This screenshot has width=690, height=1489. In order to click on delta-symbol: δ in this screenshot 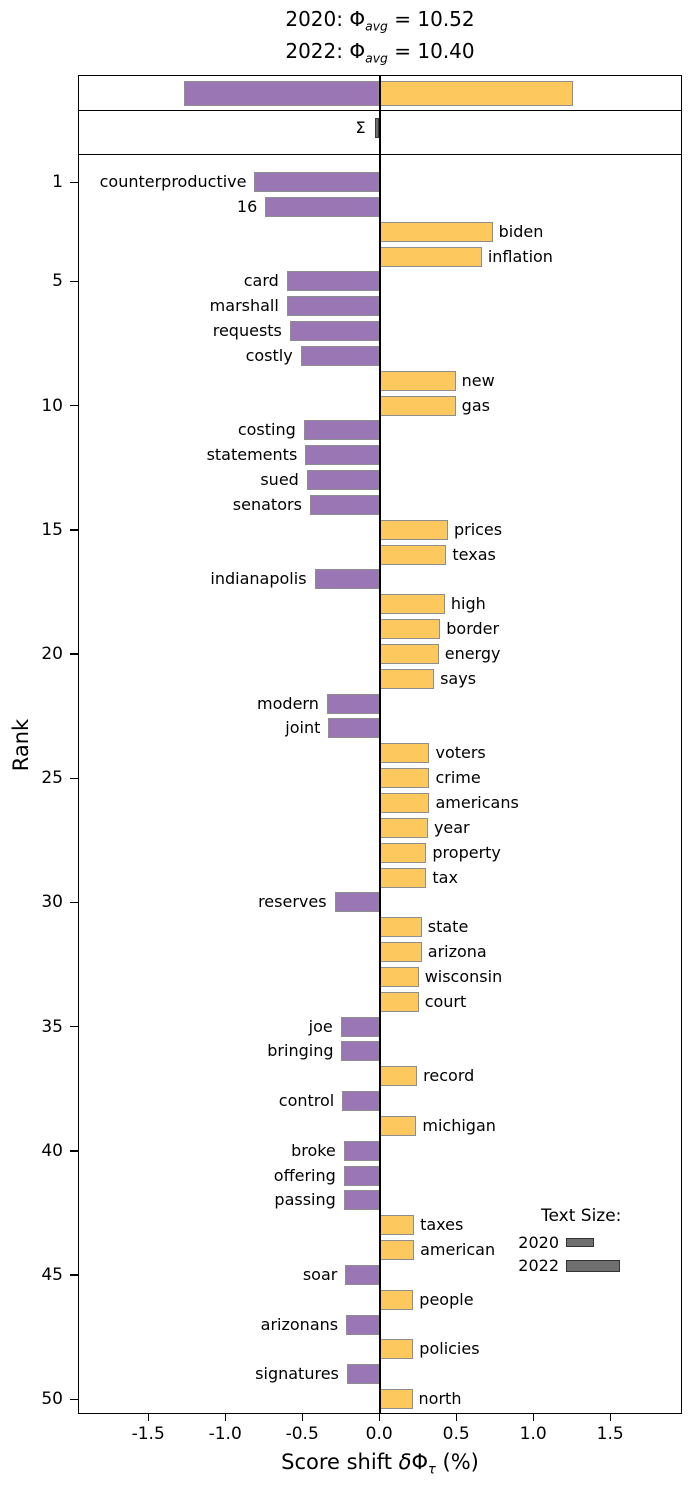, I will do `click(405, 1462)`.